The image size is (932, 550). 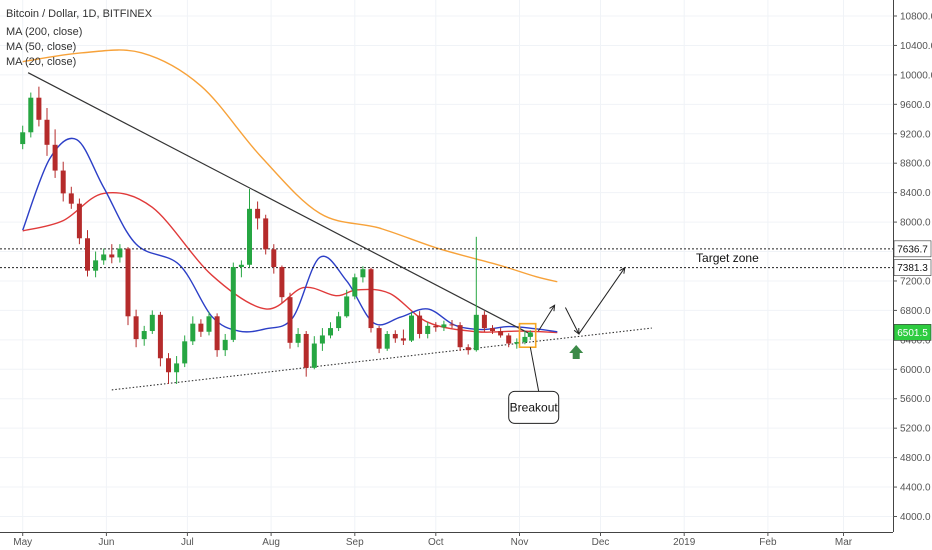 What do you see at coordinates (915, 164) in the screenshot?
I see `y-tick-label: 8800.0` at bounding box center [915, 164].